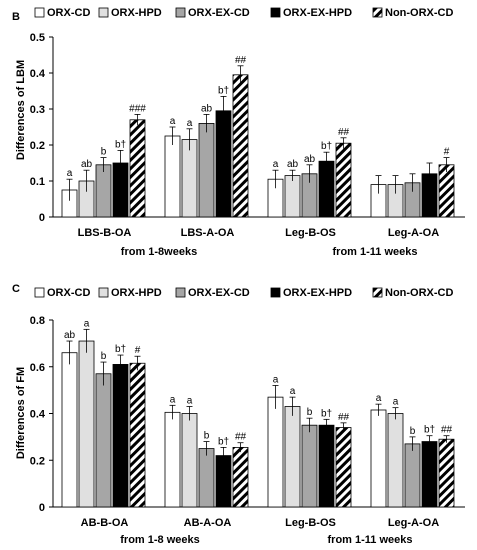 The height and width of the screenshot is (550, 477). I want to click on y-tick-label: 0.3, so click(37, 110).